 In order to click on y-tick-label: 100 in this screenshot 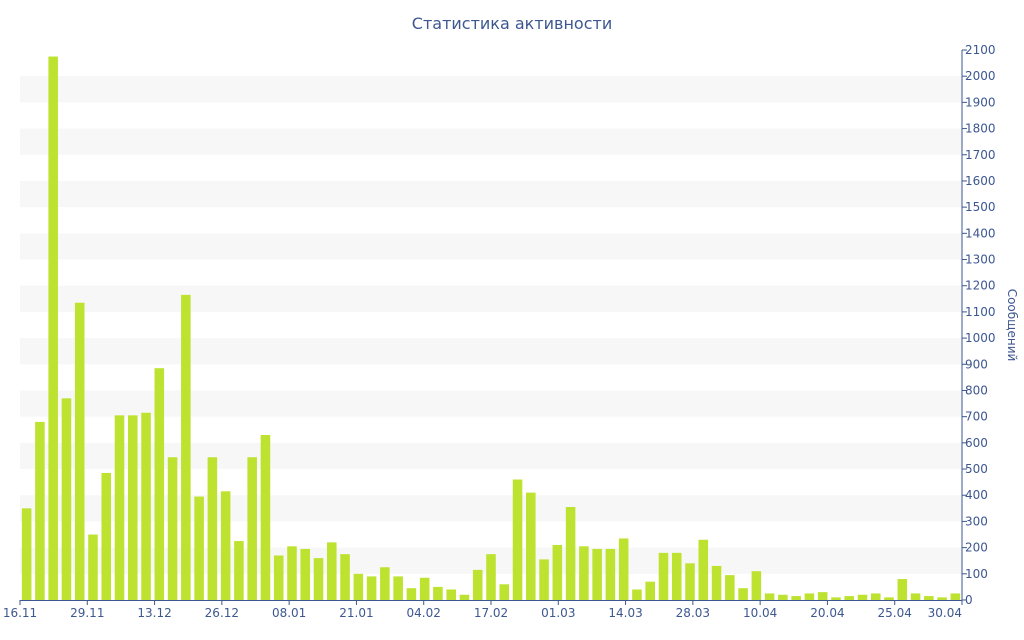, I will do `click(976, 574)`.